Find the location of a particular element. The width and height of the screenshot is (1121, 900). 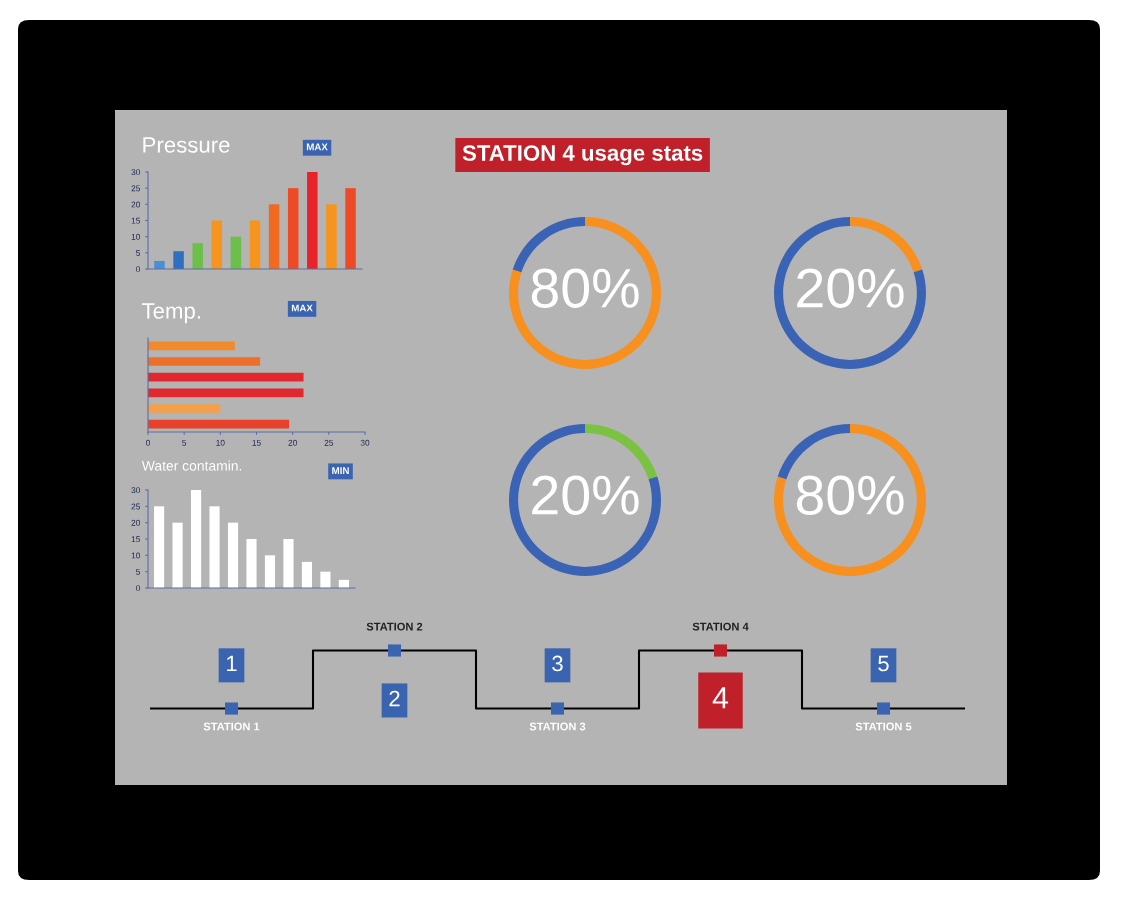

category-label: STATION 1 is located at coordinates (231, 726).